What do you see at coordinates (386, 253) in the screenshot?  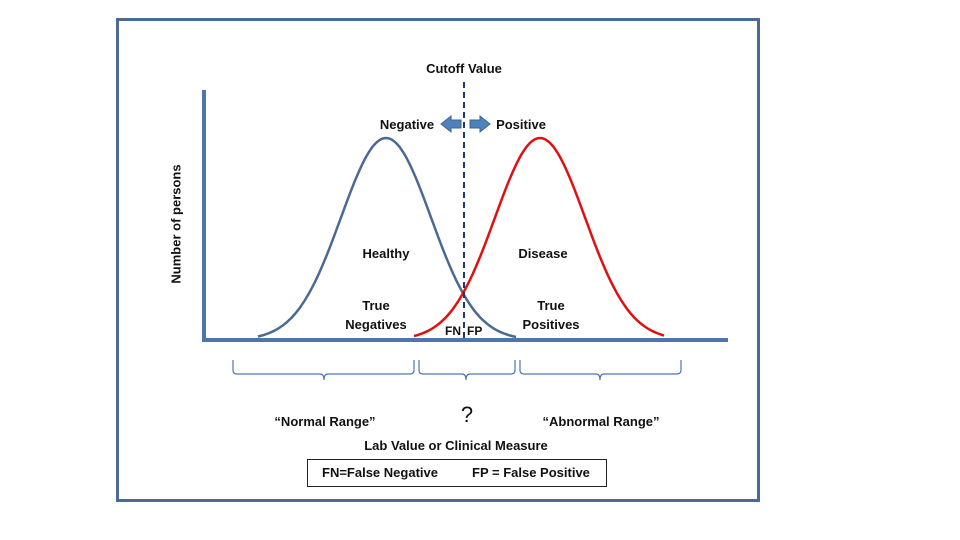 I see `healthy-label: Healthy` at bounding box center [386, 253].